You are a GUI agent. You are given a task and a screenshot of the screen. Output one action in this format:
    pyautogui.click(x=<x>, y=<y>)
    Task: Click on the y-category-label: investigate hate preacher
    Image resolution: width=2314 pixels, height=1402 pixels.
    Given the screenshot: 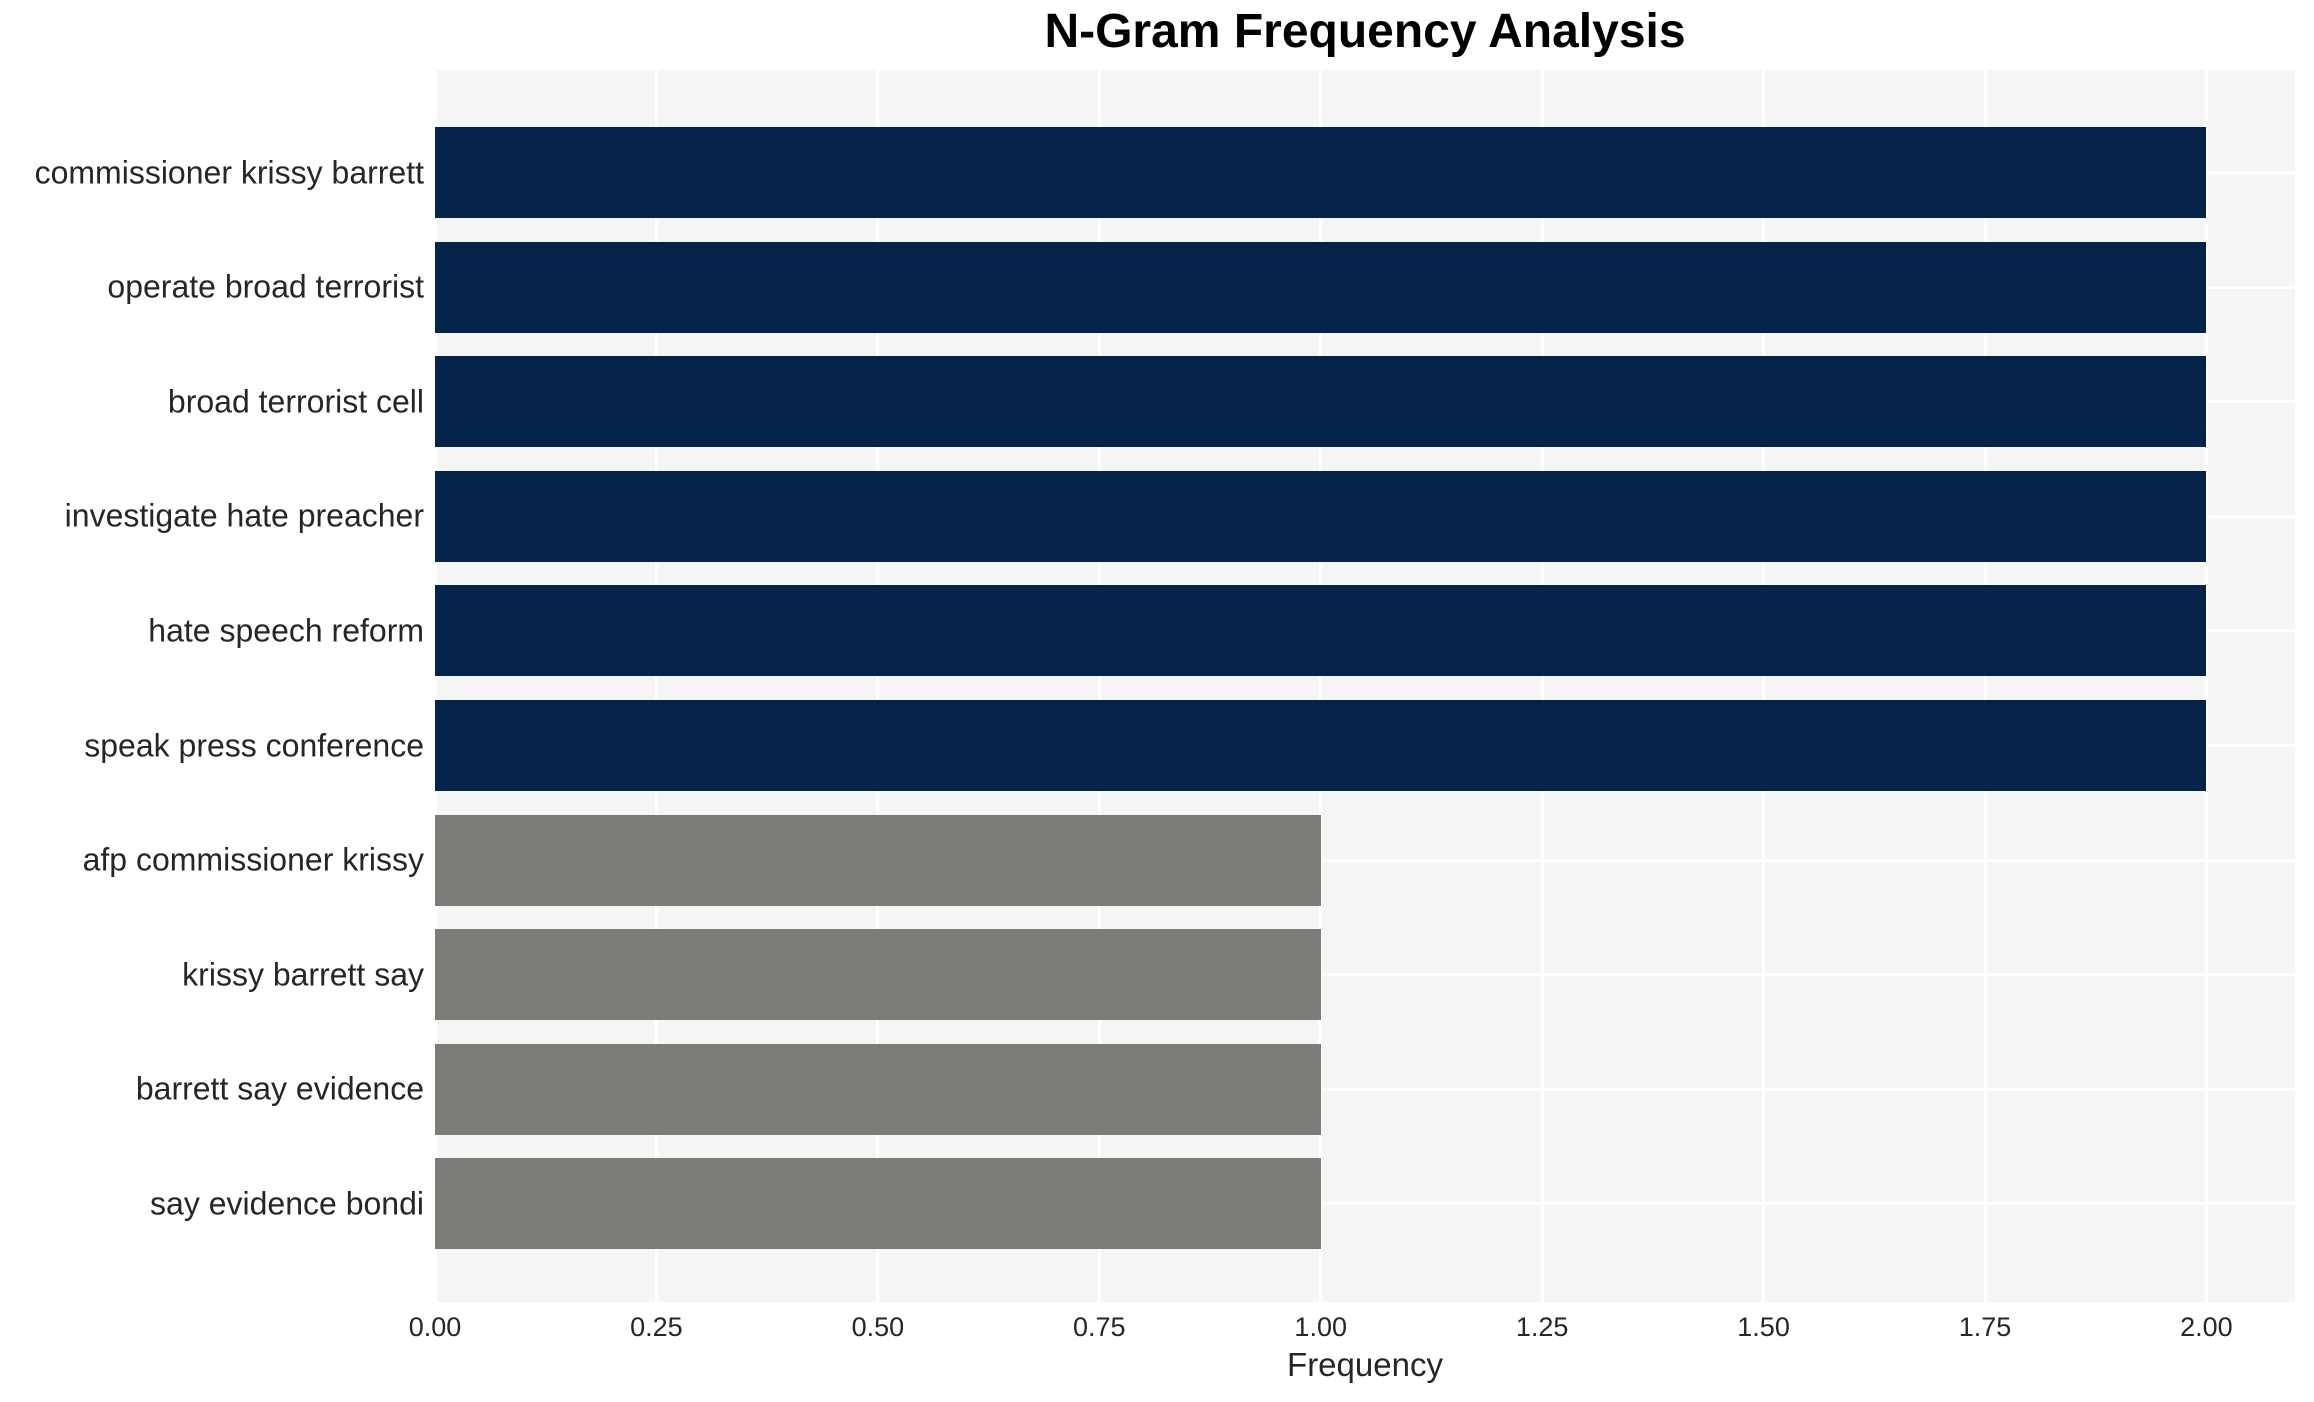 What is the action you would take?
    pyautogui.click(x=244, y=515)
    